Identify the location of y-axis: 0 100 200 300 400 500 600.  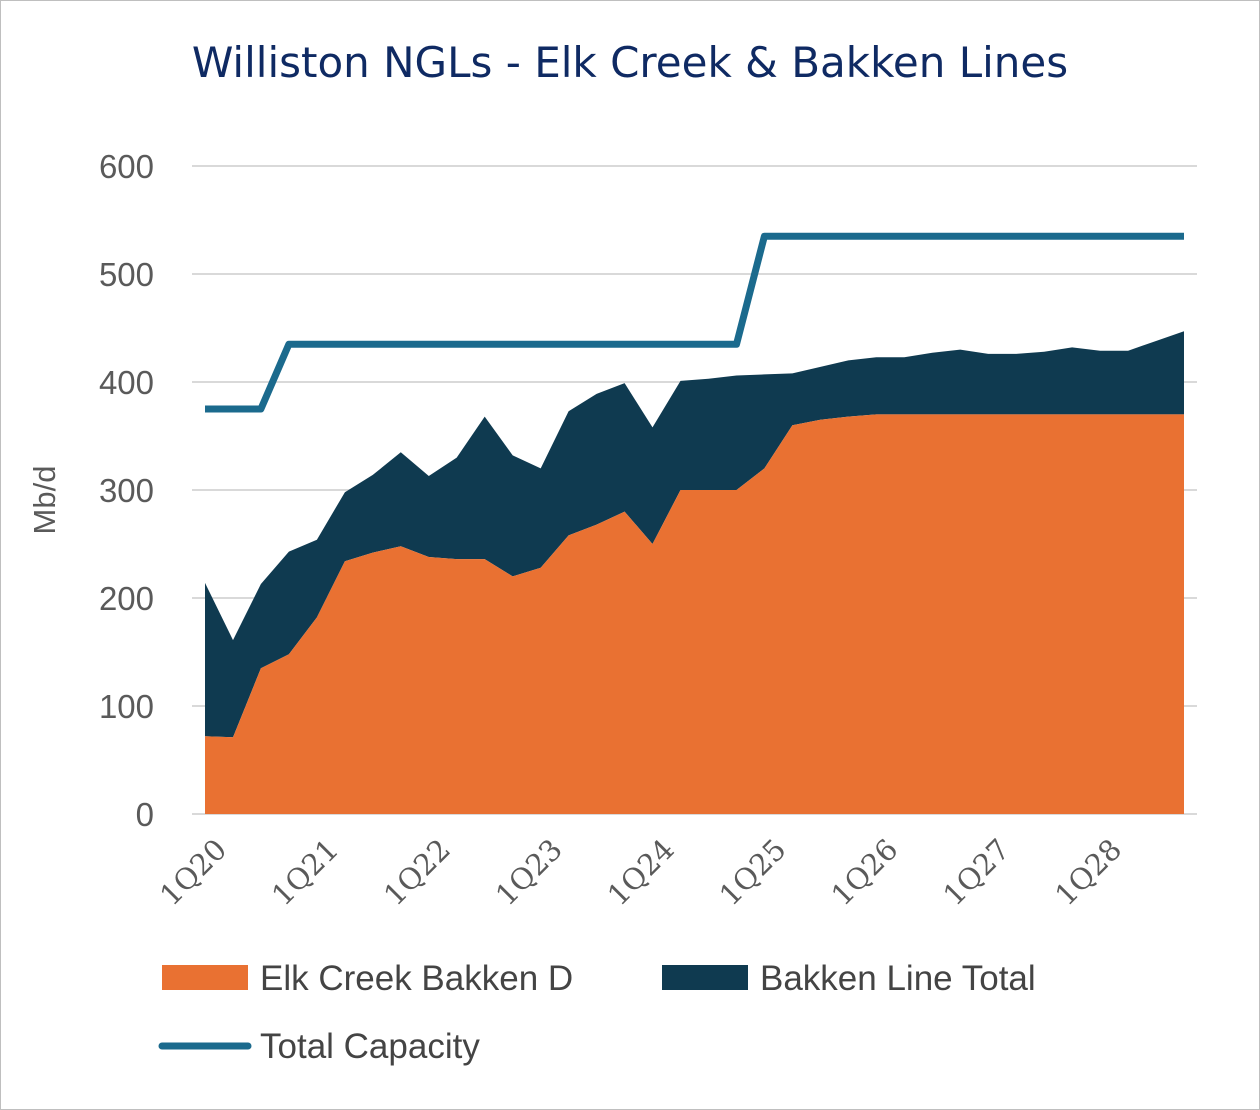
(126, 490).